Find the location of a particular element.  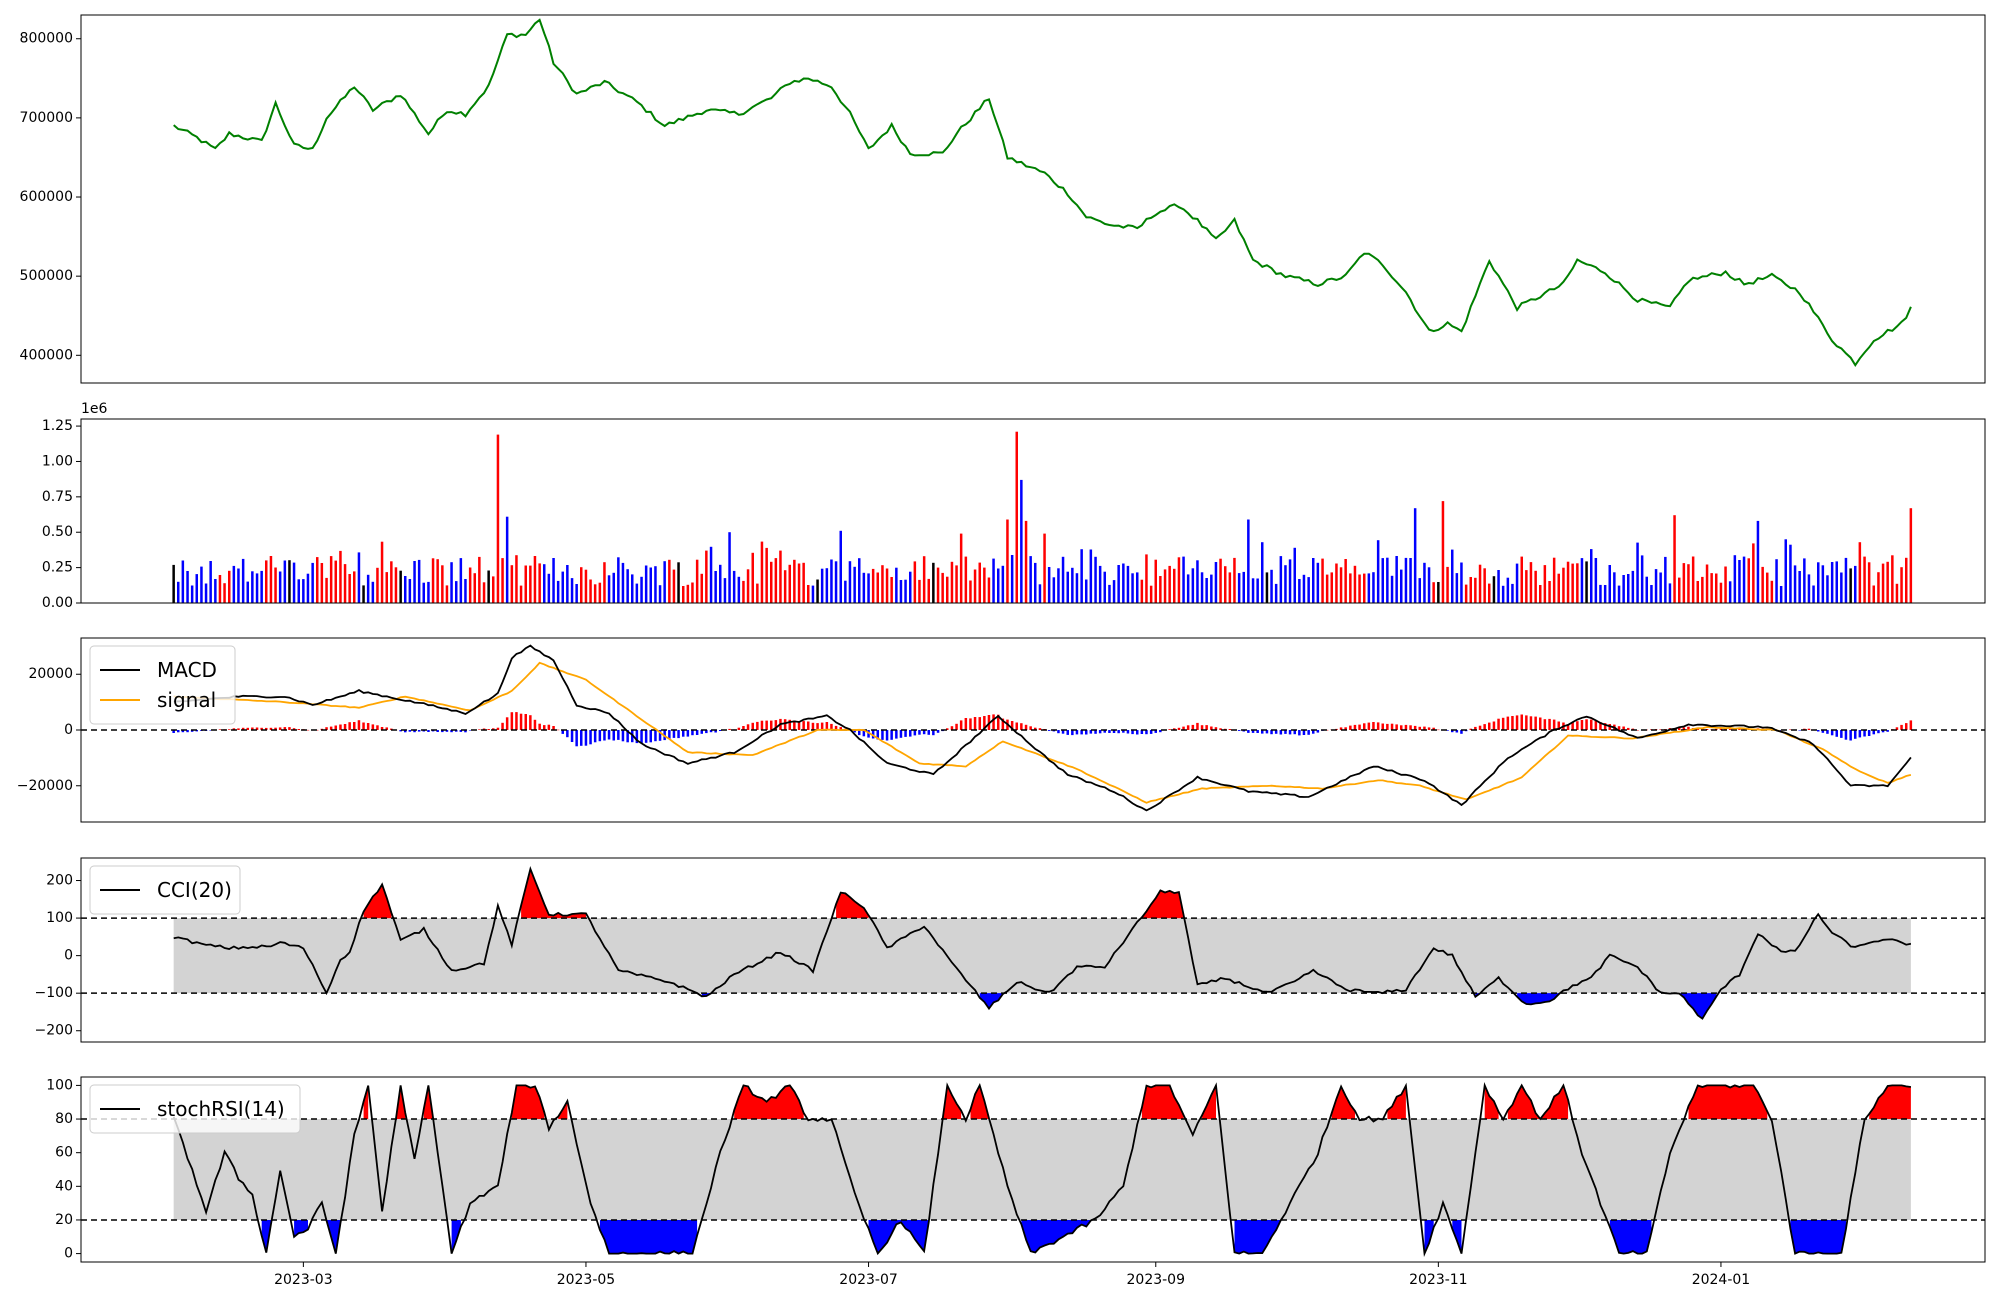

y-tick-label: −100 is located at coordinates (54, 993).